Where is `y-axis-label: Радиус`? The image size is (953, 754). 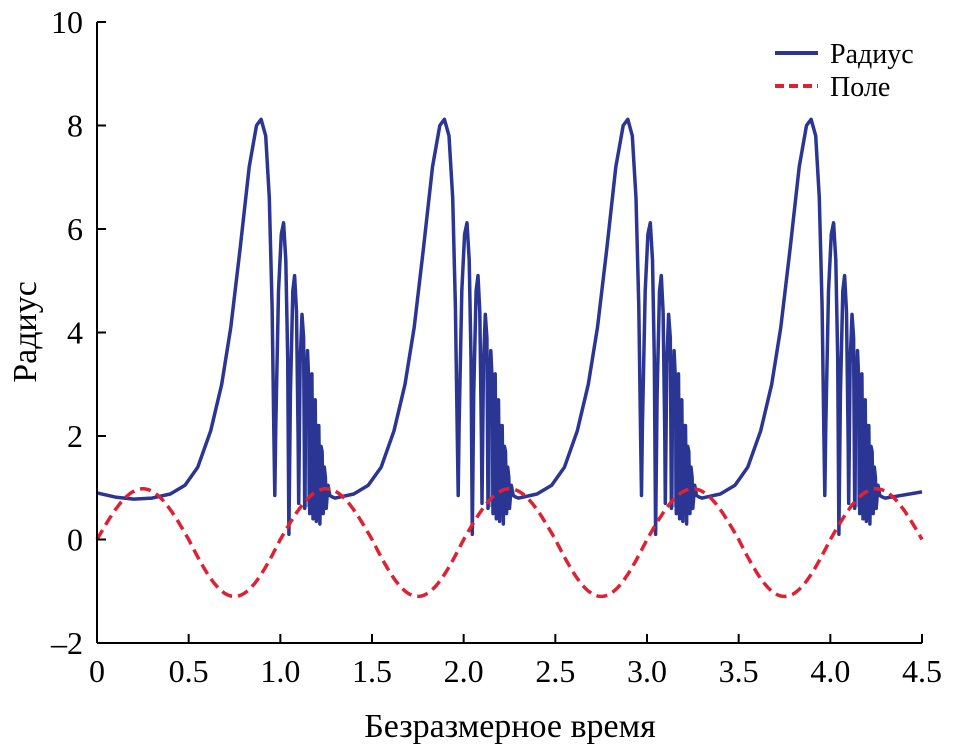 y-axis-label: Радиус is located at coordinates (25, 332).